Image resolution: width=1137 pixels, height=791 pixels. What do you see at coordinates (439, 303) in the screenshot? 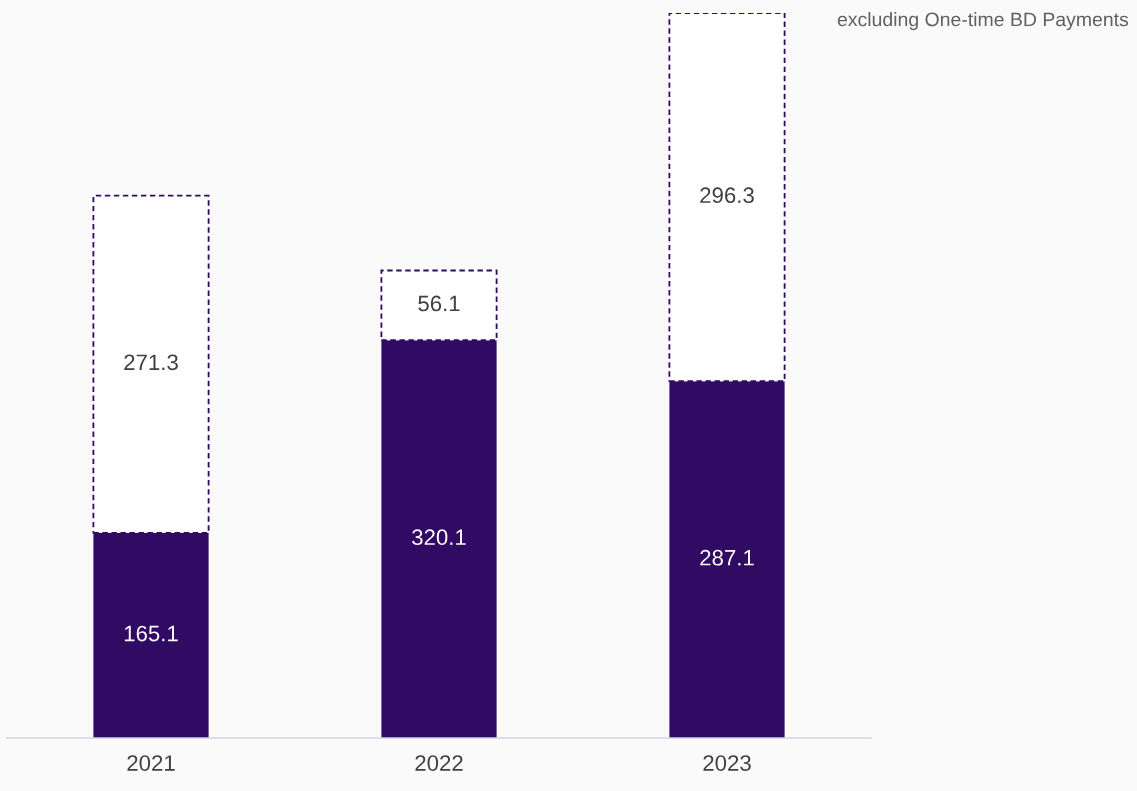
I see `data-label: 56.1` at bounding box center [439, 303].